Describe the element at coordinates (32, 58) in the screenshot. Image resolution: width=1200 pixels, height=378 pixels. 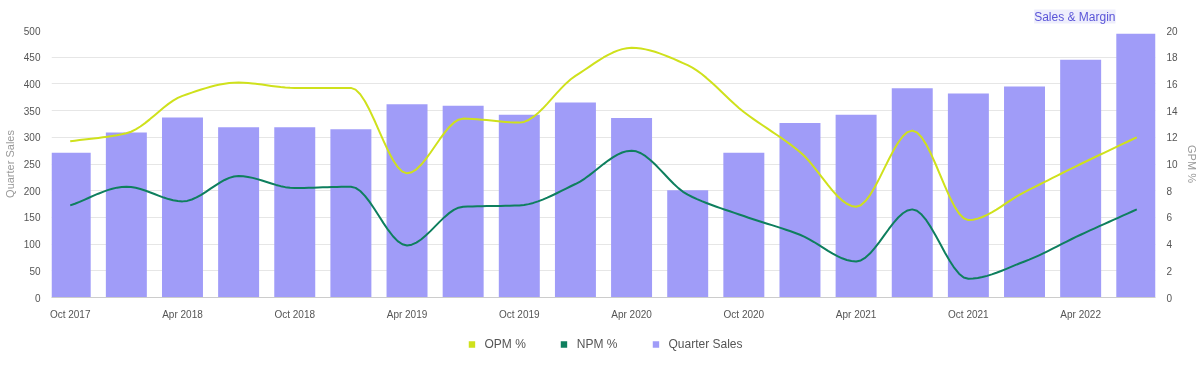
I see `y-tick-label: 450` at that location.